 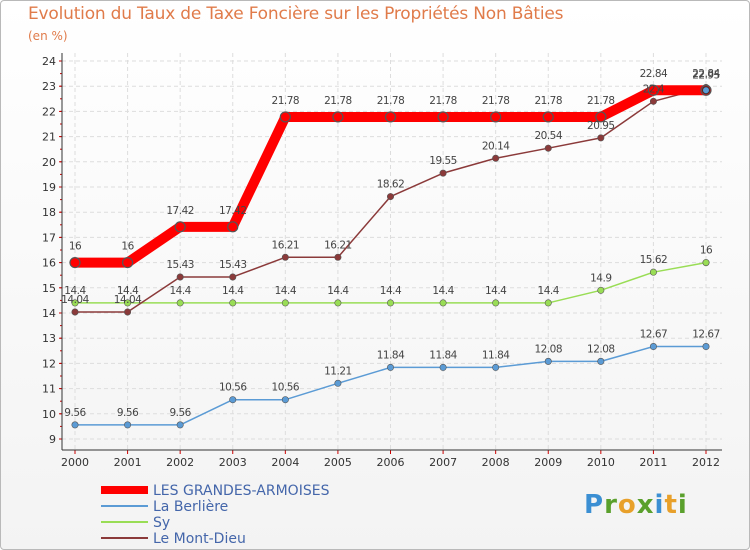 What do you see at coordinates (233, 388) in the screenshot?
I see `data-label: 10.56` at bounding box center [233, 388].